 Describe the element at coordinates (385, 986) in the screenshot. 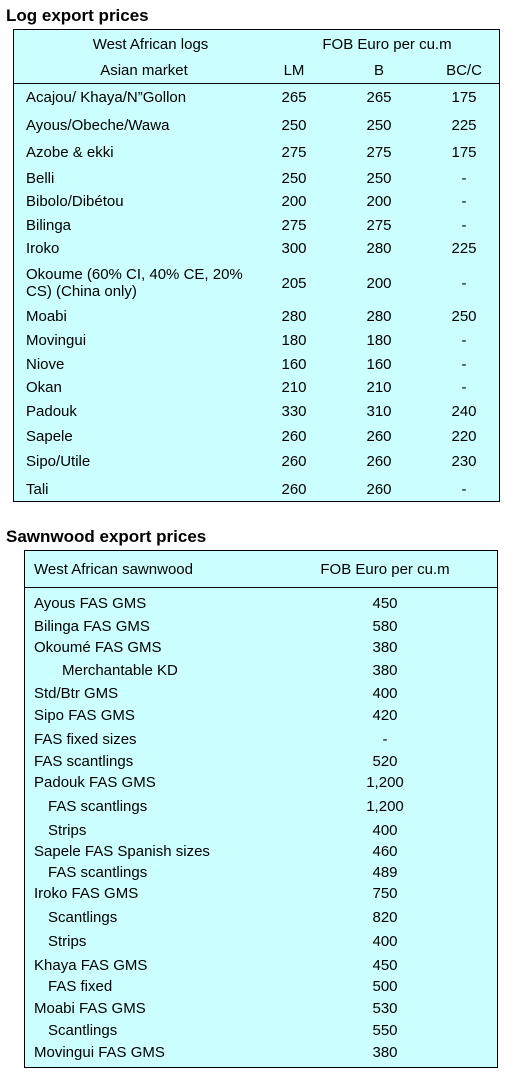

I see `sawnwood-price: 500` at that location.